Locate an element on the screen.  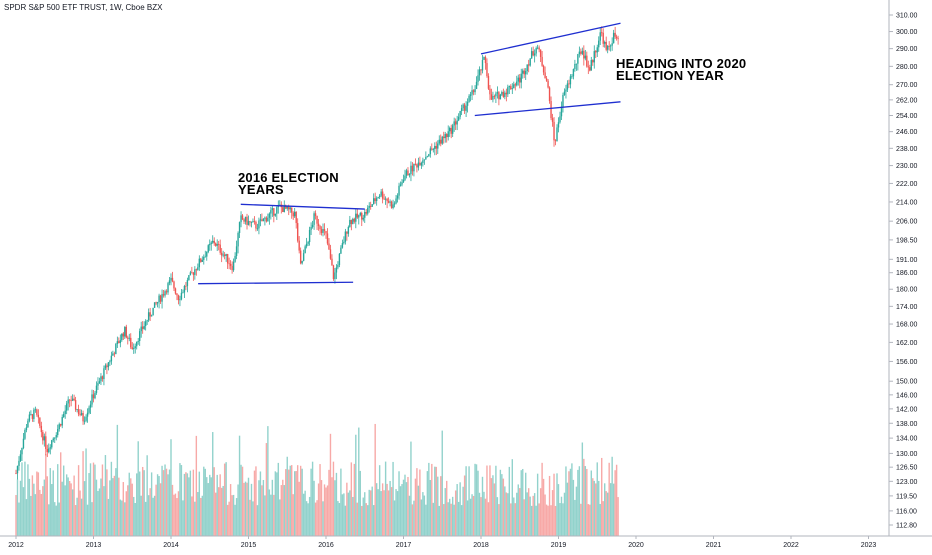
price-tick-label: 222.00 is located at coordinates (907, 184).